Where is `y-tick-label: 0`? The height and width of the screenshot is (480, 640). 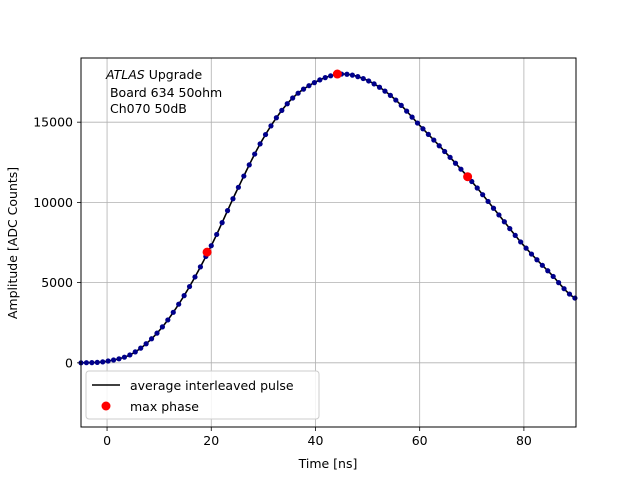
y-tick-label: 0 is located at coordinates (69, 362).